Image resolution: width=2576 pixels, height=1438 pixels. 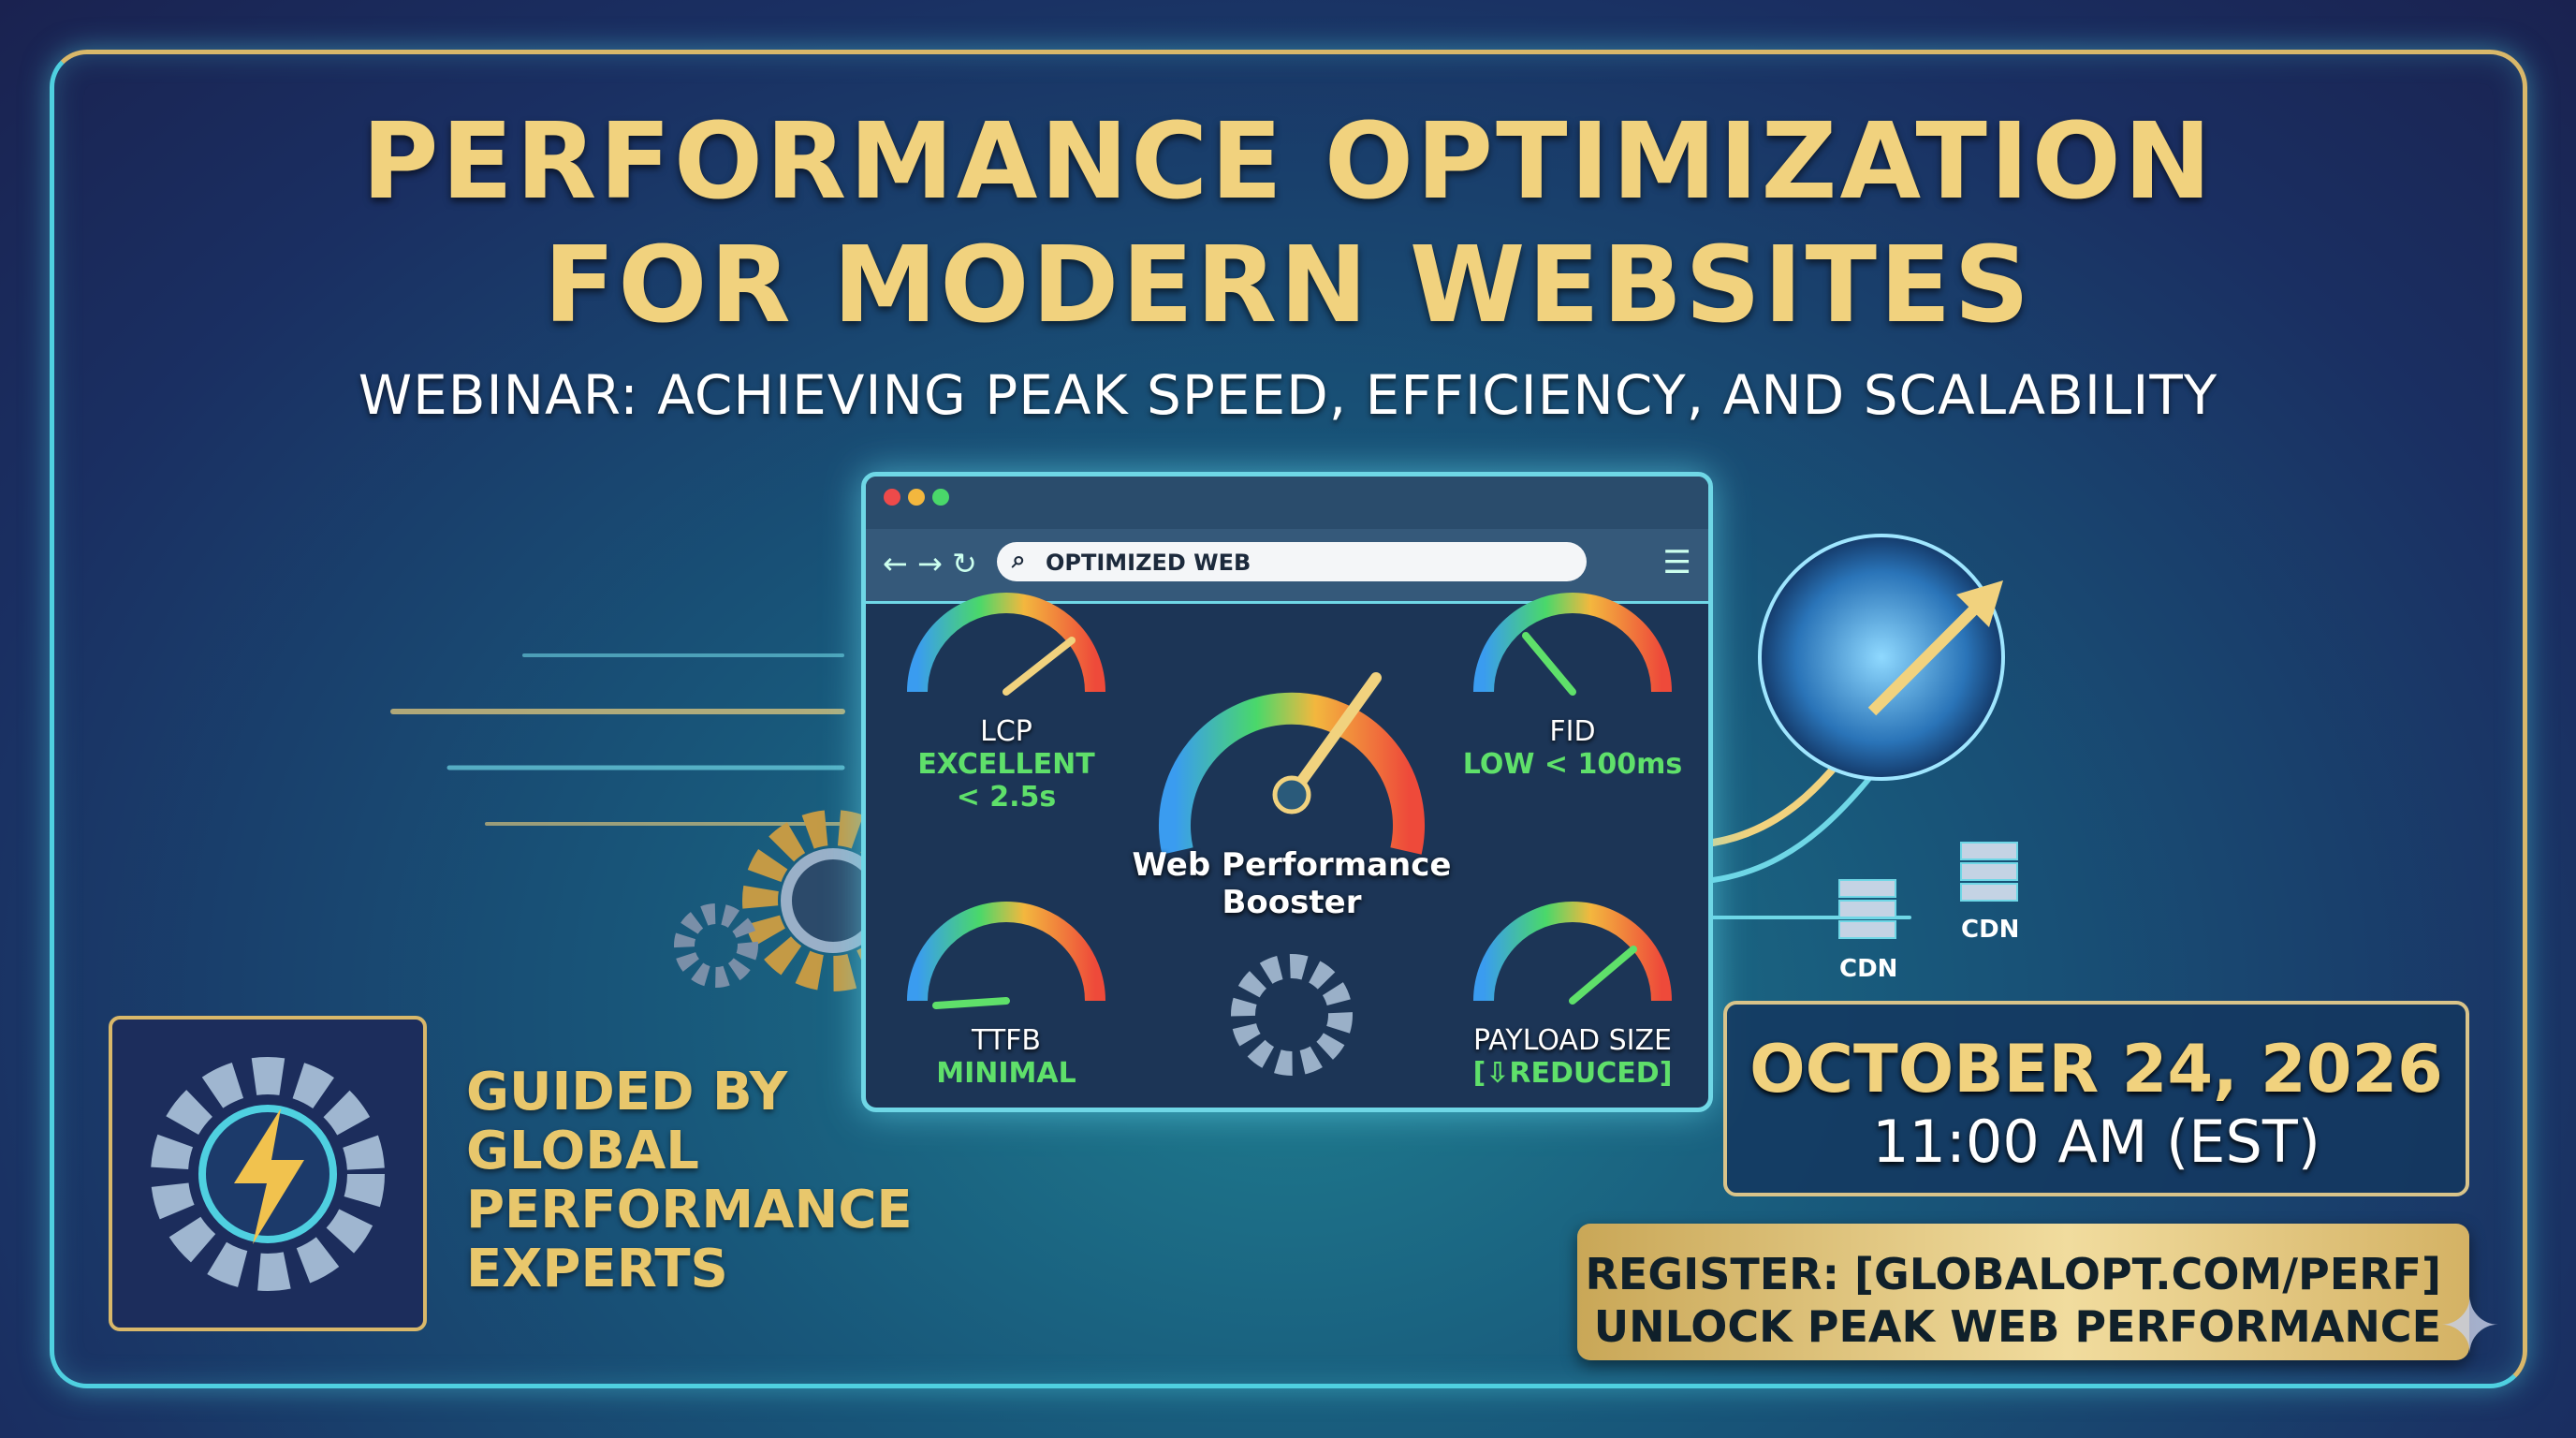 What do you see at coordinates (1572, 643) in the screenshot?
I see `gauge-fid` at bounding box center [1572, 643].